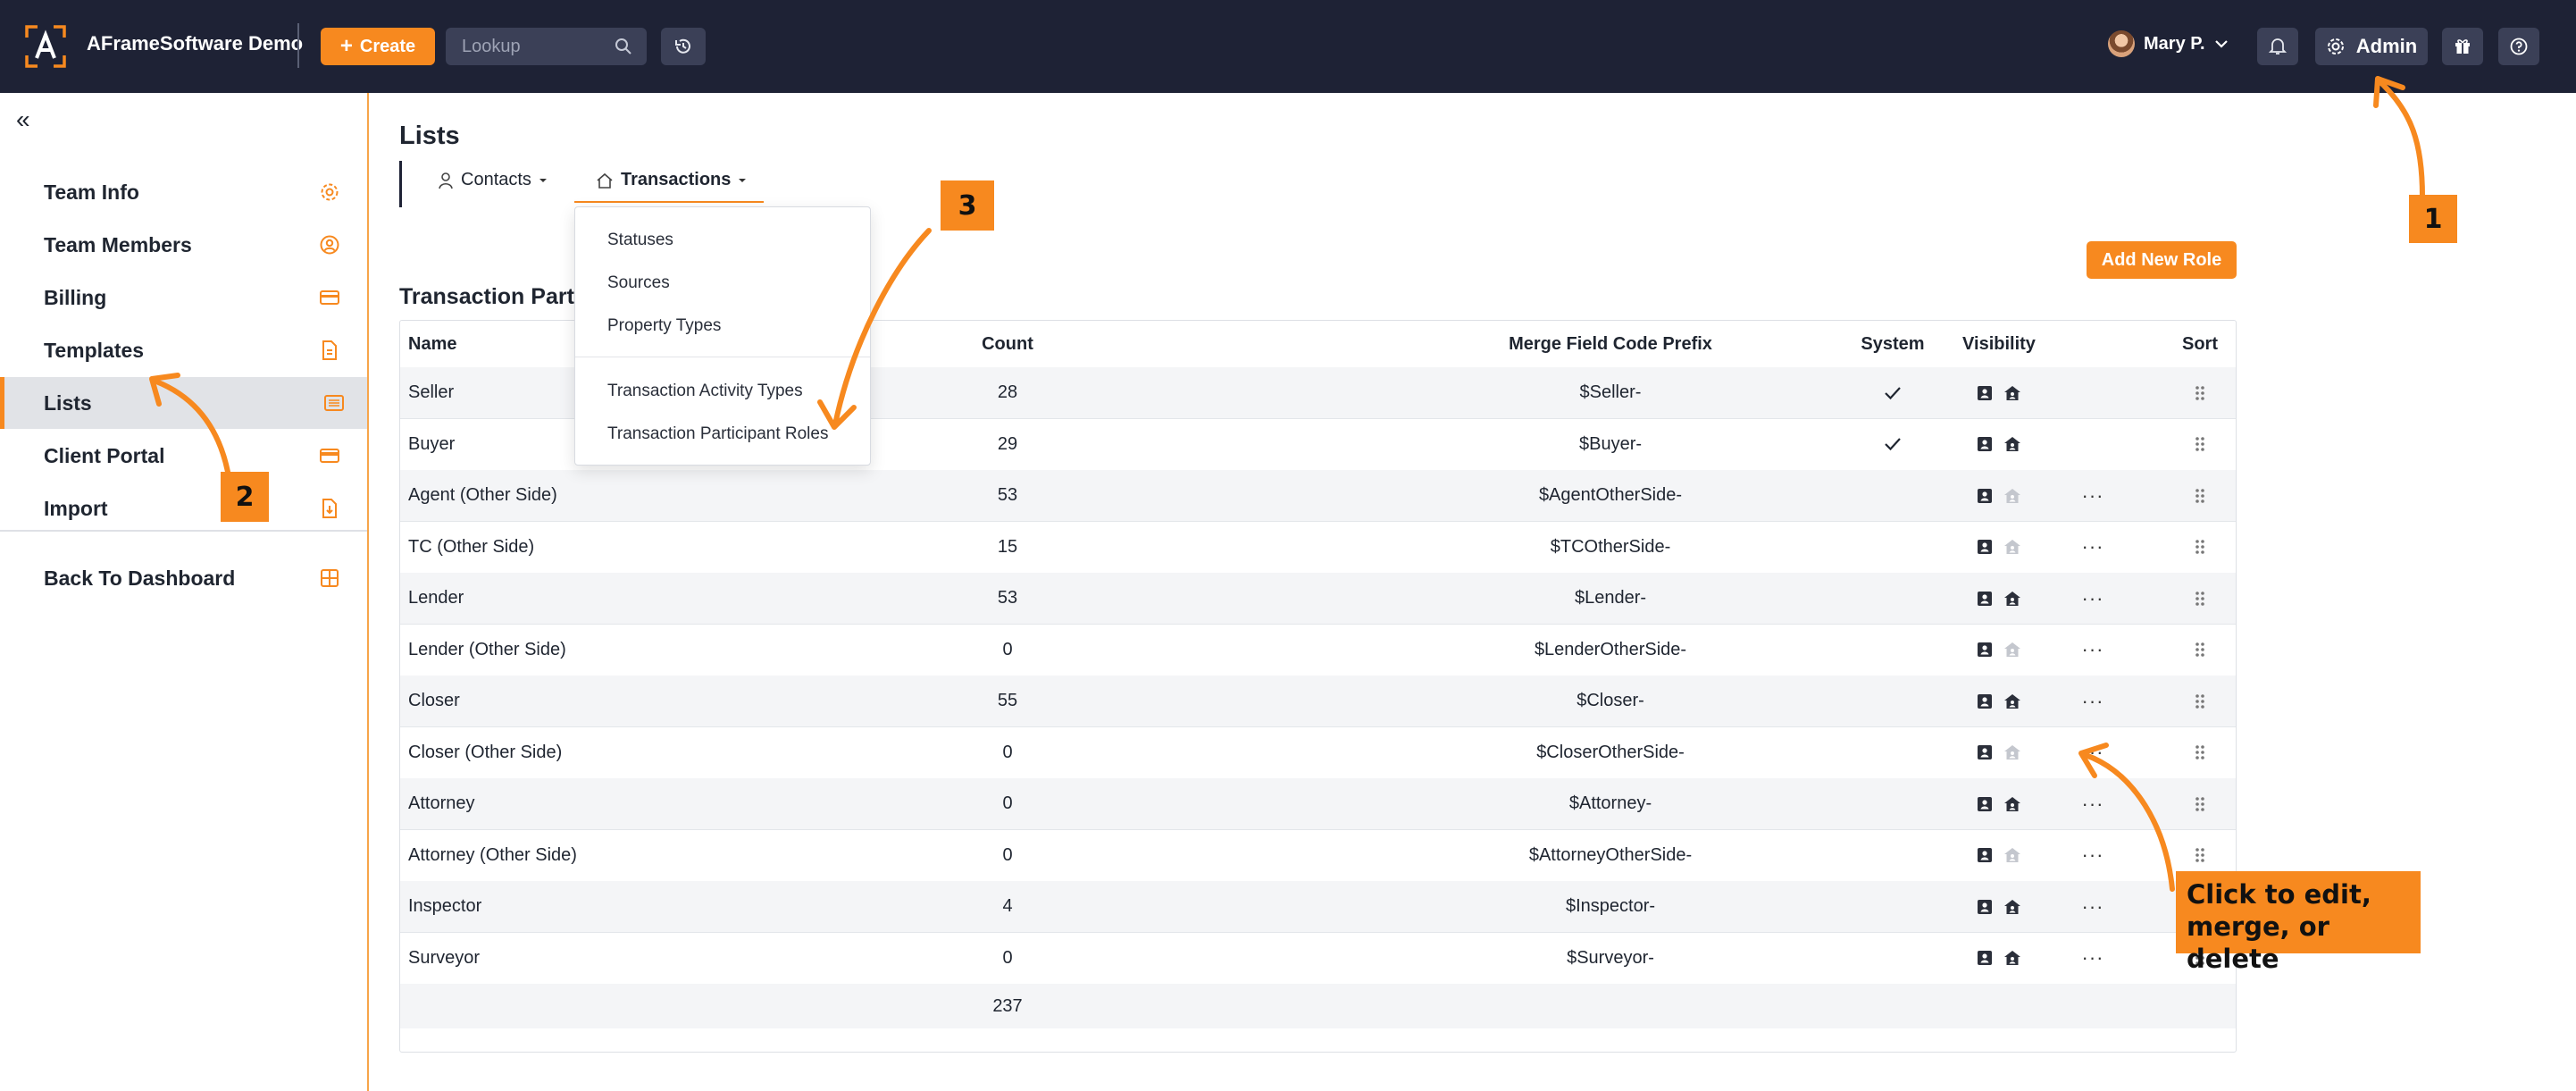 Image resolution: width=2576 pixels, height=1091 pixels. Describe the element at coordinates (378, 46) in the screenshot. I see `create-button: + Create` at that location.